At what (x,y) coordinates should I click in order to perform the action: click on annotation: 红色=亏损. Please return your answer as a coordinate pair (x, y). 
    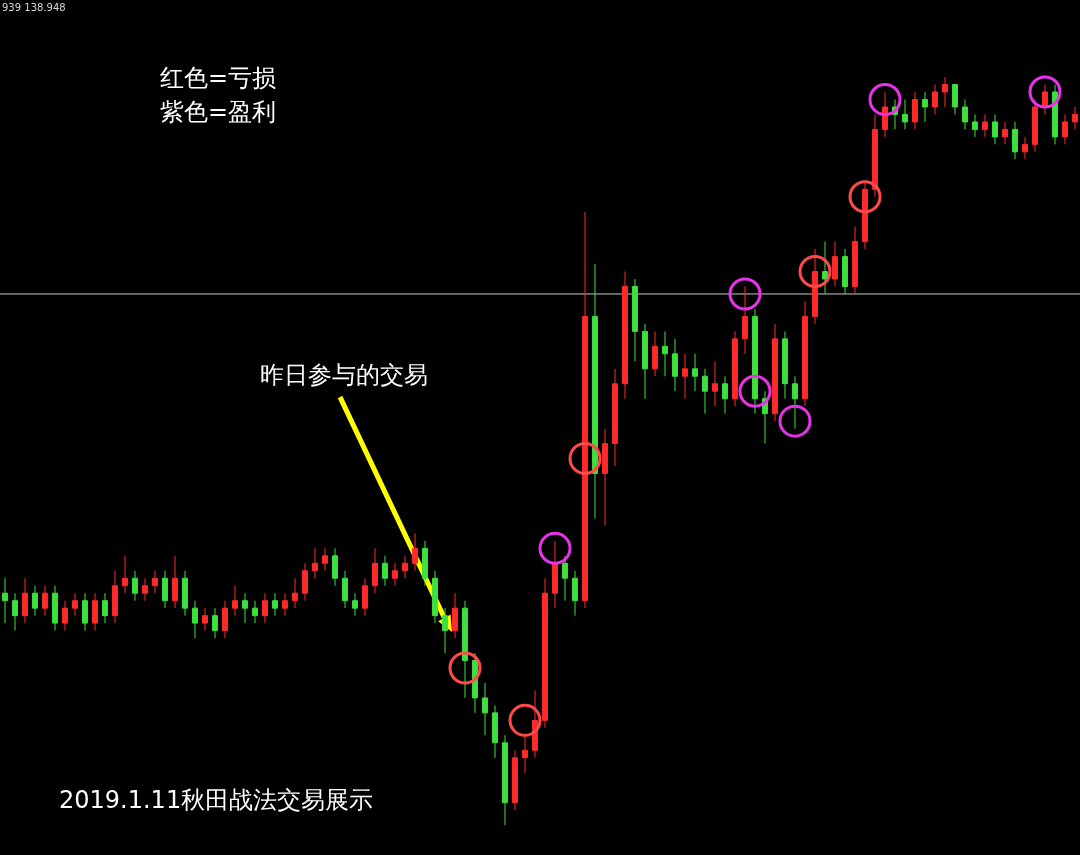
    Looking at the image, I should click on (218, 78).